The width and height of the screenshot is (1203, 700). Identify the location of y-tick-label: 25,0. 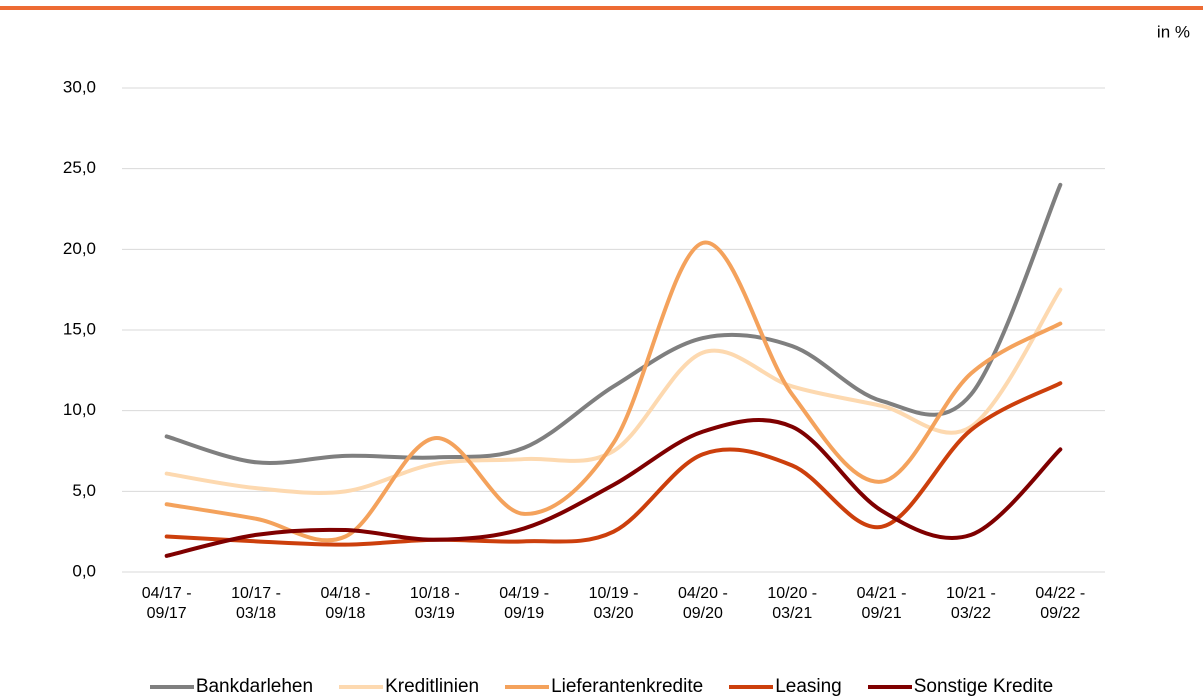
(79, 167).